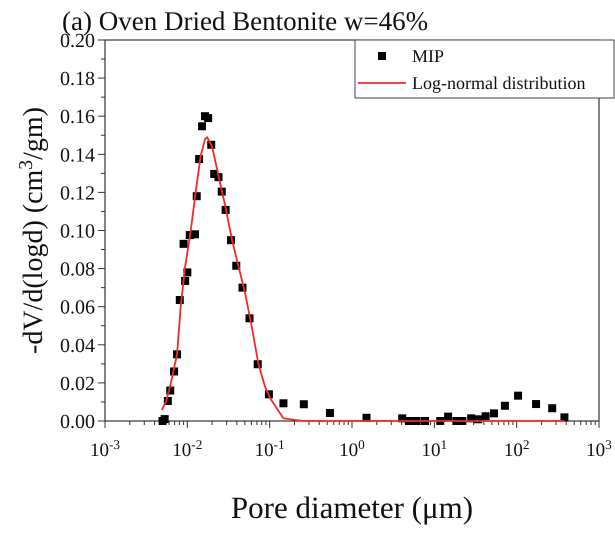  What do you see at coordinates (77, 269) in the screenshot?
I see `y-tick-label: 0.08` at bounding box center [77, 269].